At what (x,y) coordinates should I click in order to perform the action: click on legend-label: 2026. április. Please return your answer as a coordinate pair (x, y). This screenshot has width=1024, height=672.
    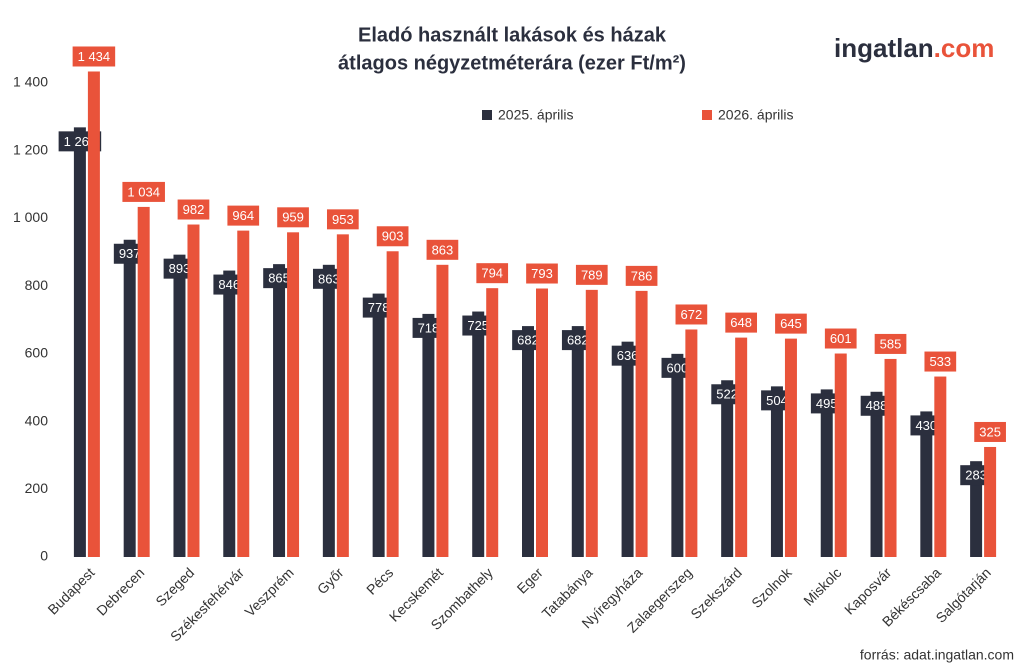
    Looking at the image, I should click on (756, 115).